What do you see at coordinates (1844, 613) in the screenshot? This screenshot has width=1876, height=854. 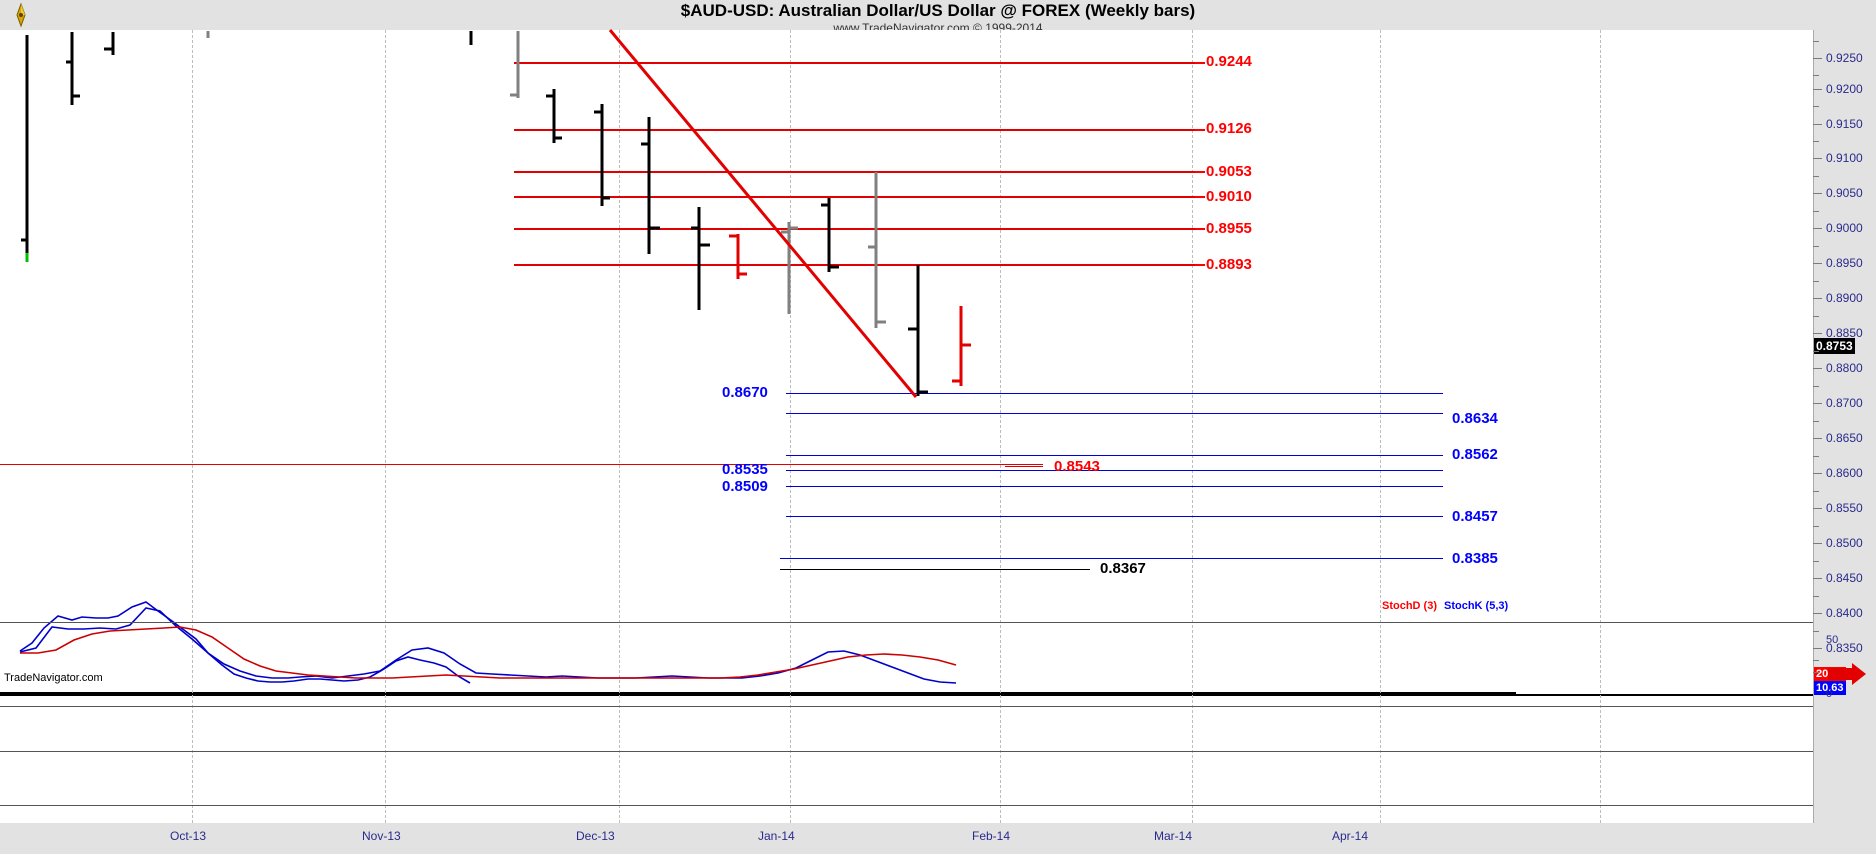 I see `price-tick-label-16: 0.8400` at bounding box center [1844, 613].